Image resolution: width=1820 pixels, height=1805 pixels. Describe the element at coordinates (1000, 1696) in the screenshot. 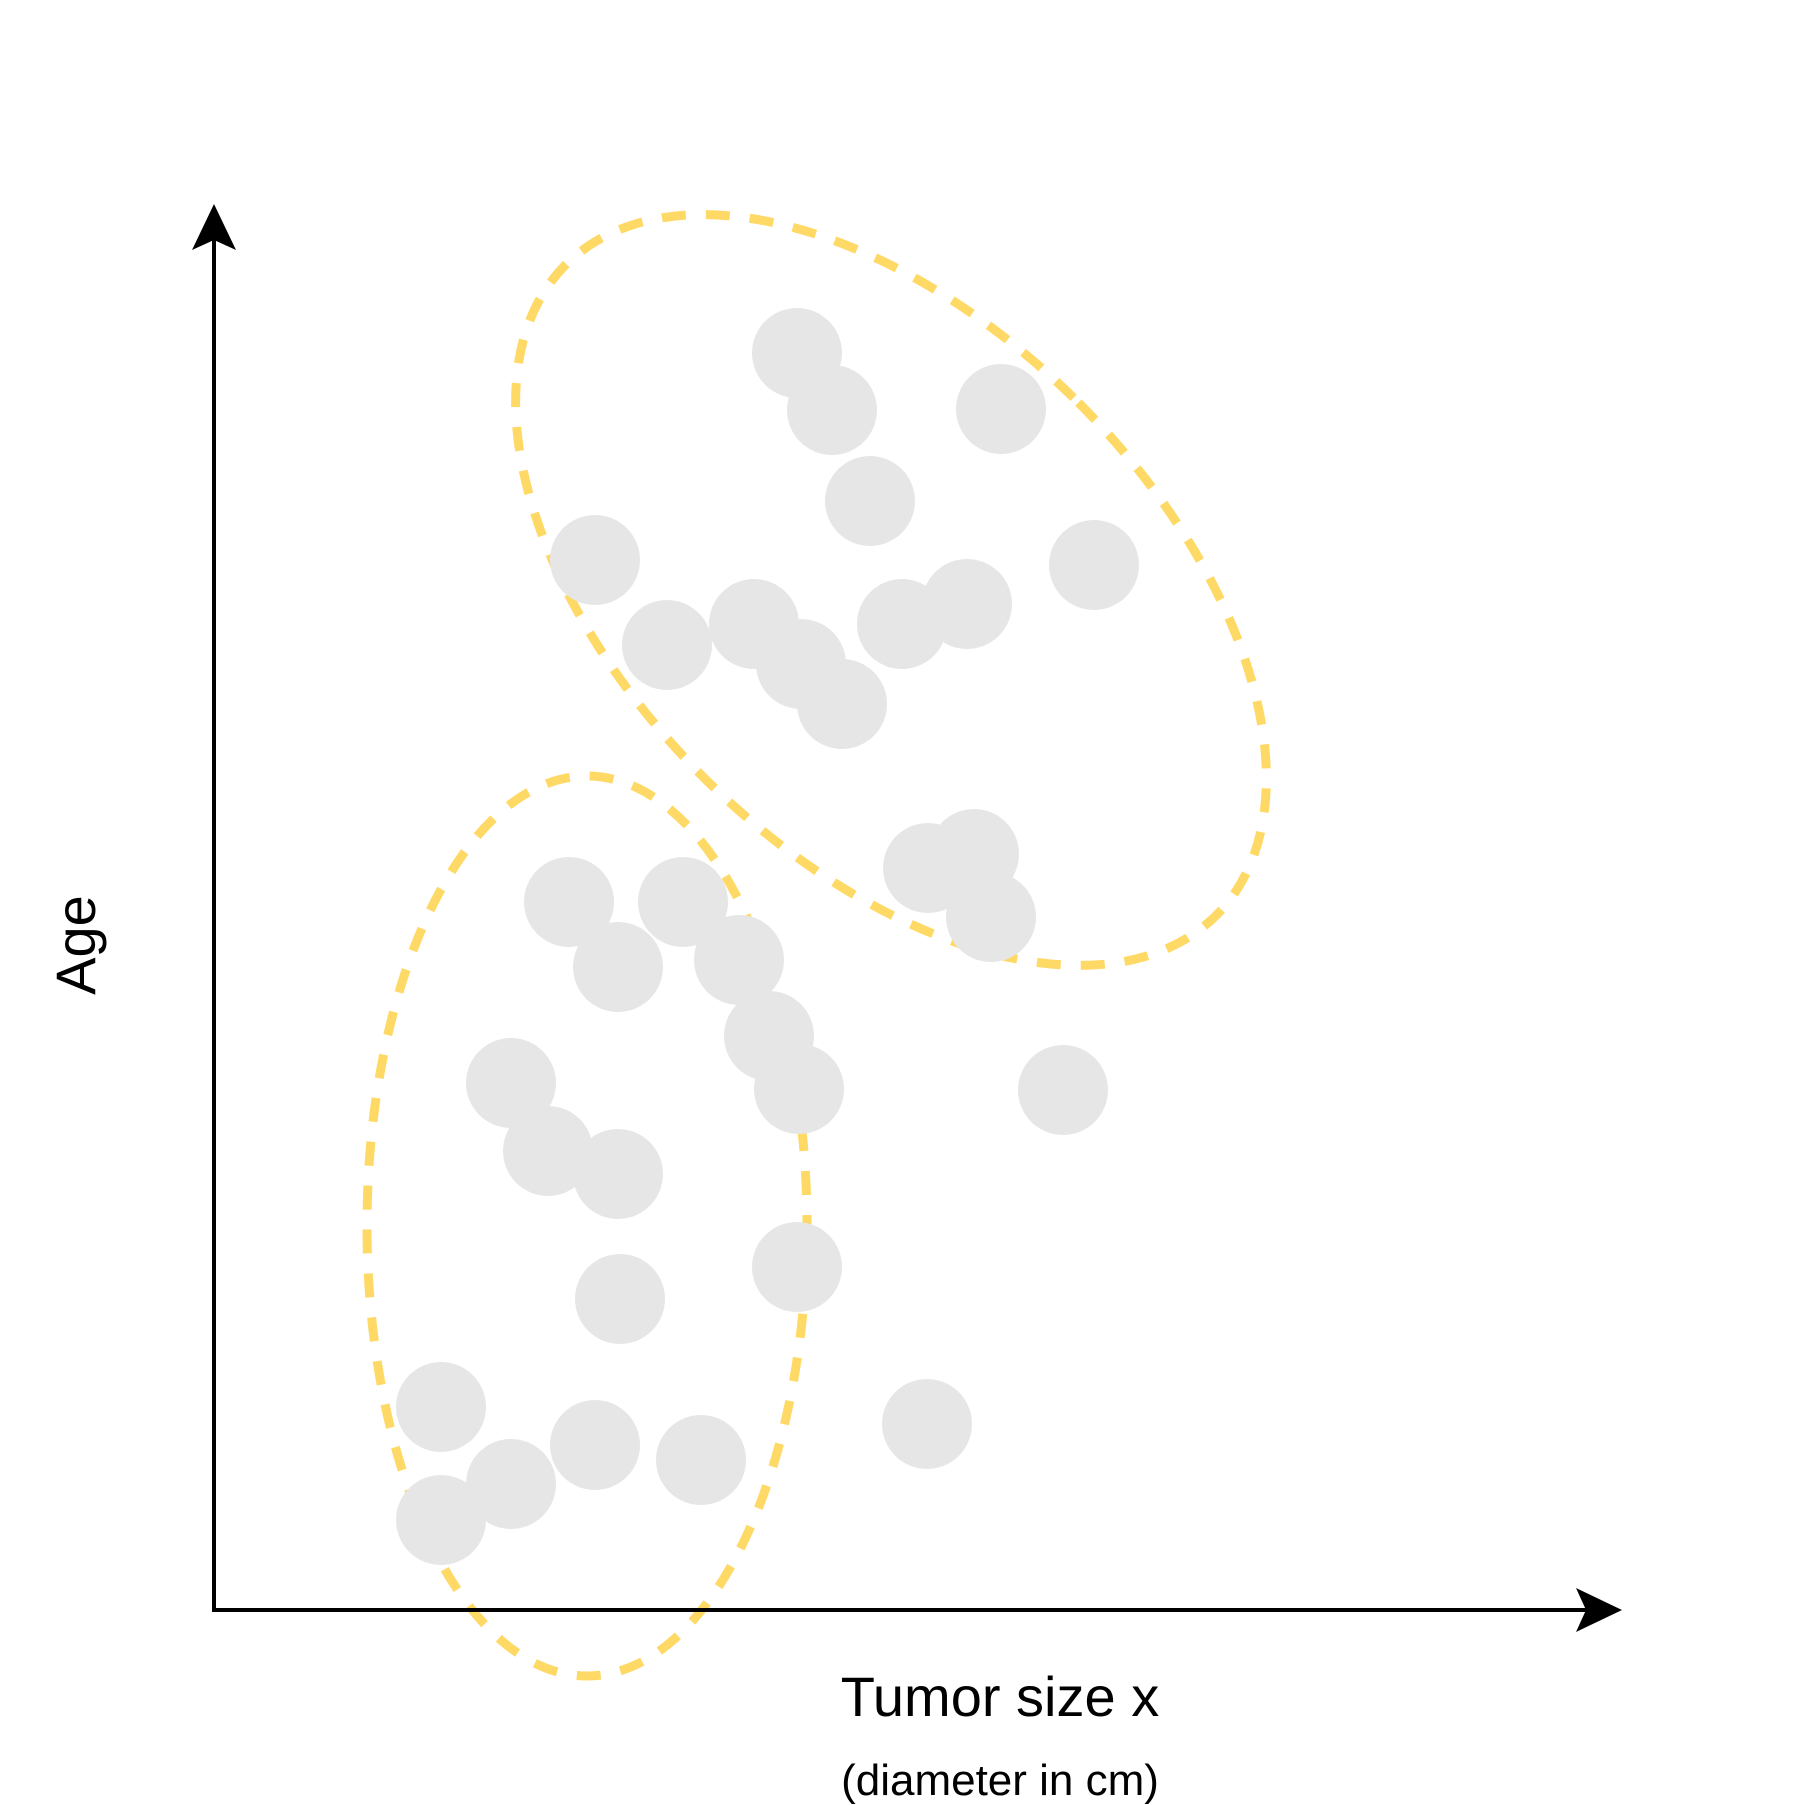

I see `x-axis-label: Tumor size x` at that location.